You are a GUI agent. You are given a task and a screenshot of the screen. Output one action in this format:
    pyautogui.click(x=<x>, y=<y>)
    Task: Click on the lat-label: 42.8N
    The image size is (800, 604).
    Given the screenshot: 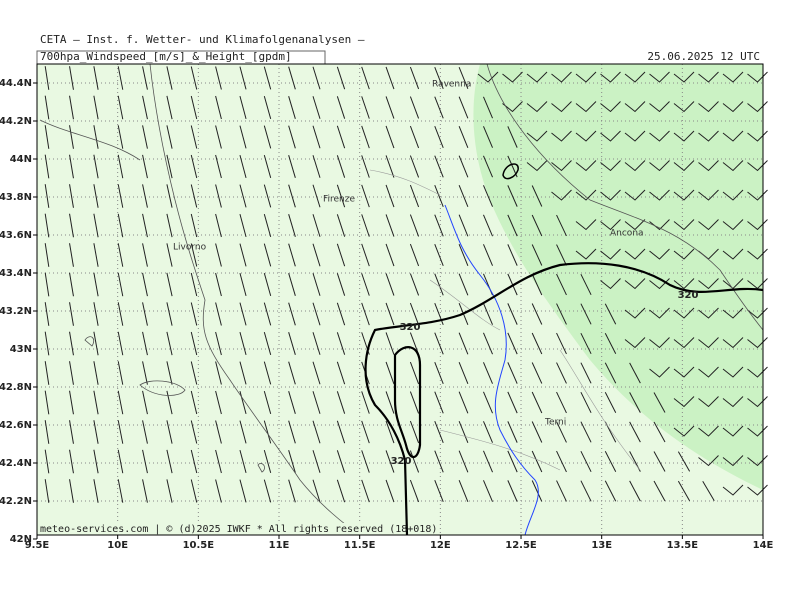 What is the action you would take?
    pyautogui.click(x=16, y=387)
    